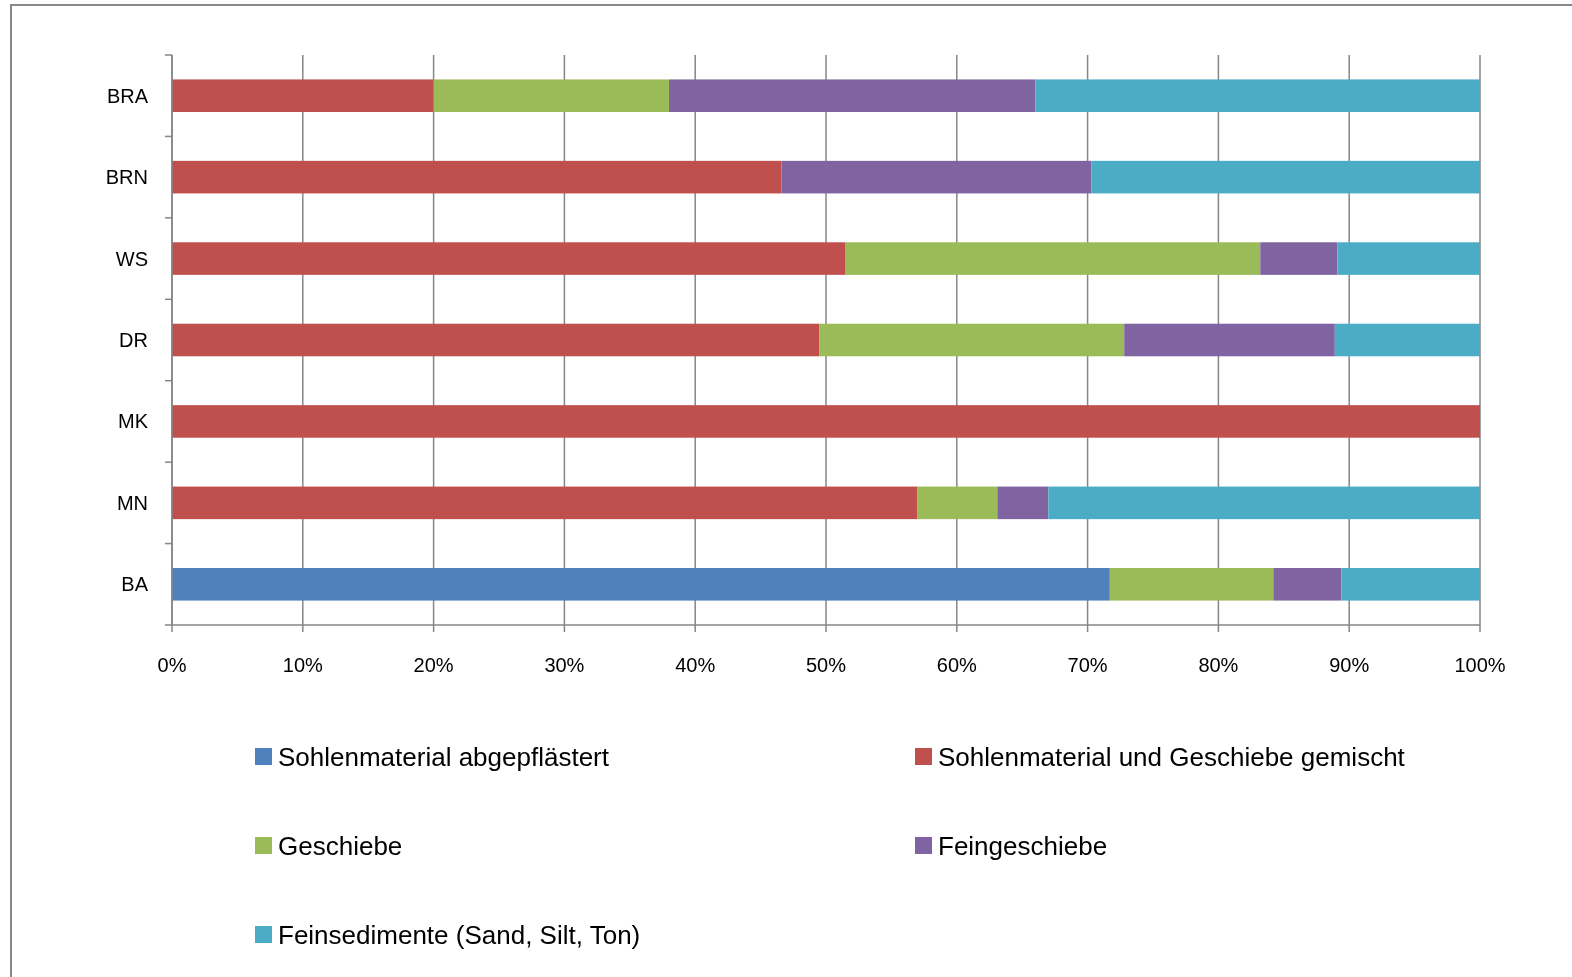 The image size is (1572, 977). What do you see at coordinates (135, 584) in the screenshot?
I see `y-tick-label: BA` at bounding box center [135, 584].